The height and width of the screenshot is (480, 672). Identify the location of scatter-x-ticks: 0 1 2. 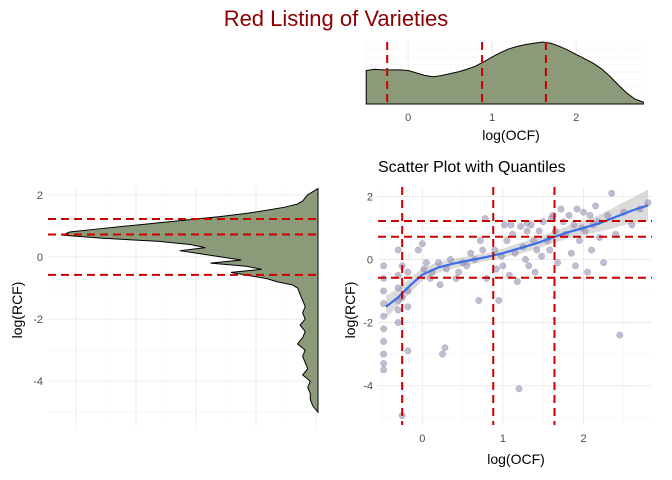
(502, 439).